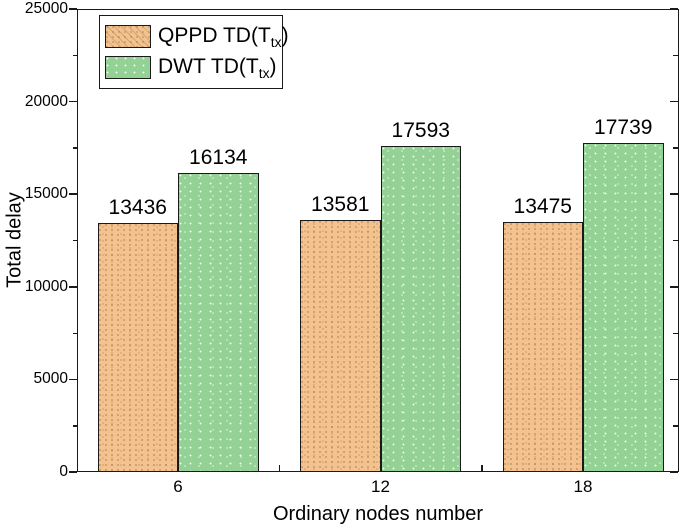 Image resolution: width=685 pixels, height=532 pixels. Describe the element at coordinates (218, 322) in the screenshot. I see `bar-series1-group6` at that location.